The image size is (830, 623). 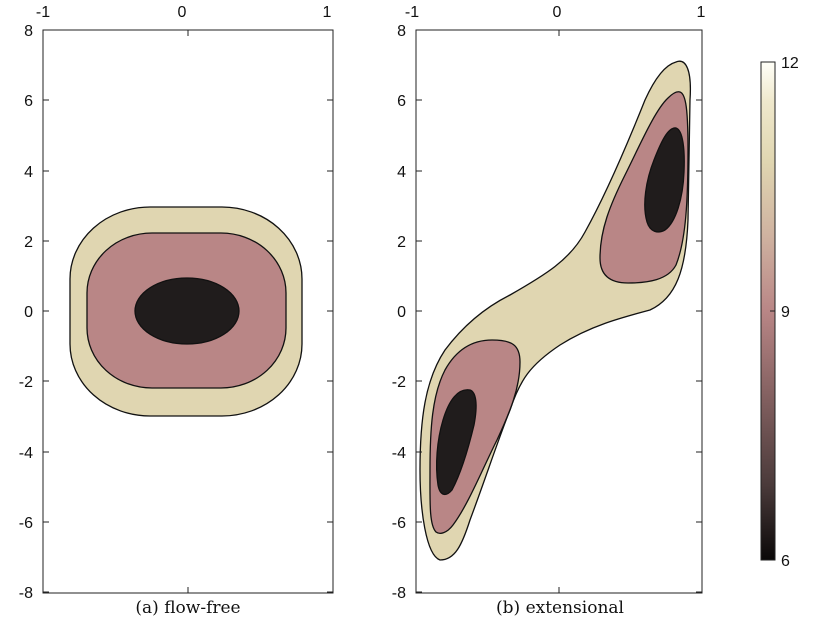 I want to click on xtick-a-0: -1, so click(x=43, y=12).